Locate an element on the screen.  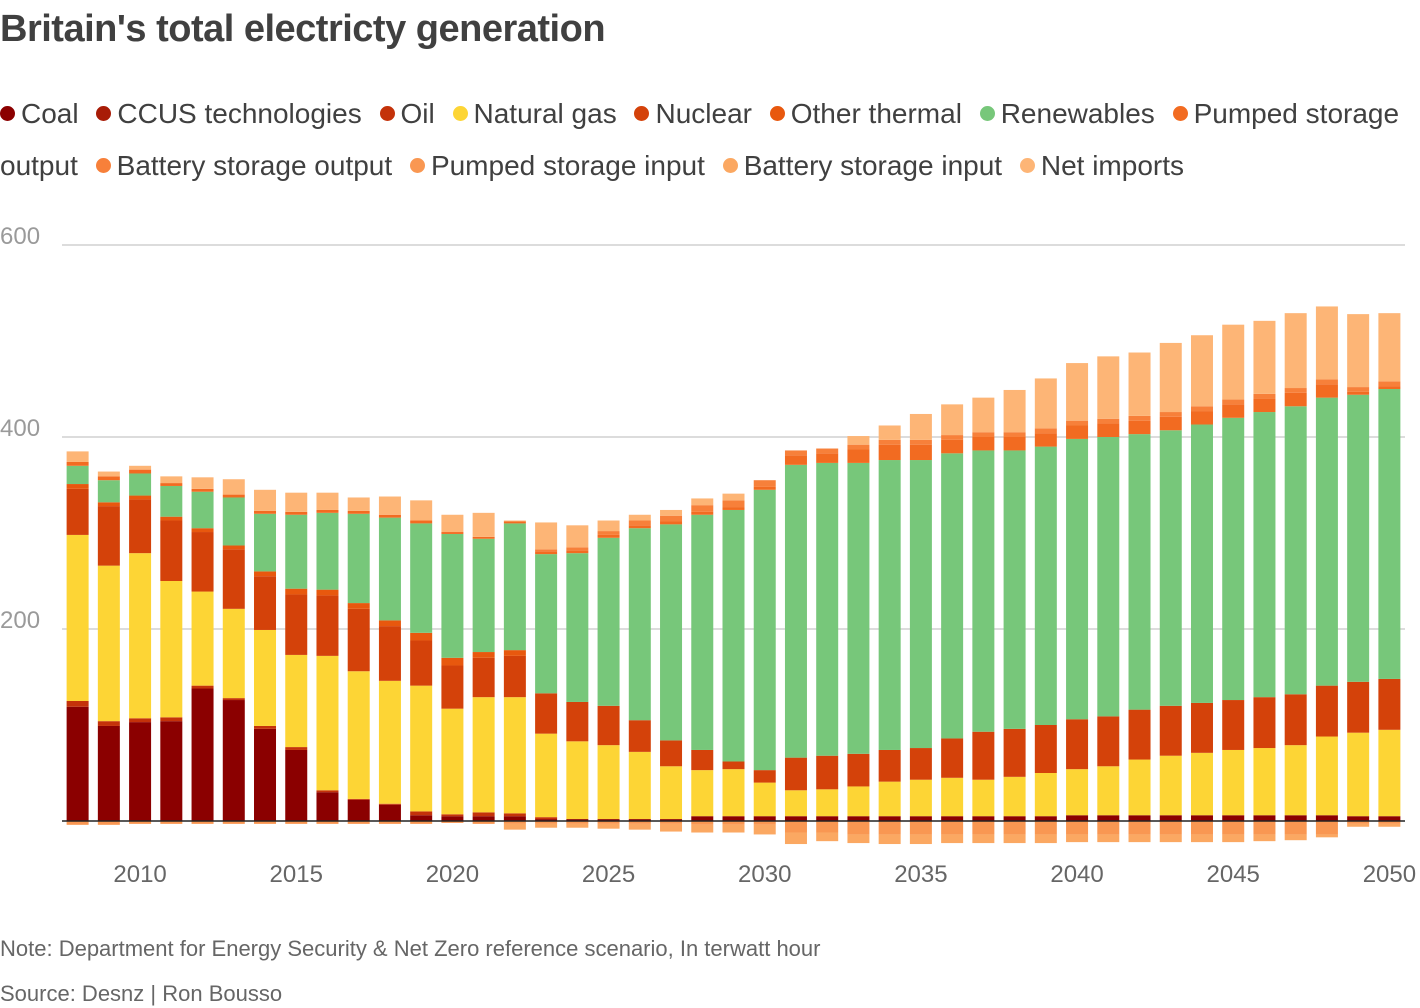
legend-label: CCUS technologies is located at coordinates (239, 113).